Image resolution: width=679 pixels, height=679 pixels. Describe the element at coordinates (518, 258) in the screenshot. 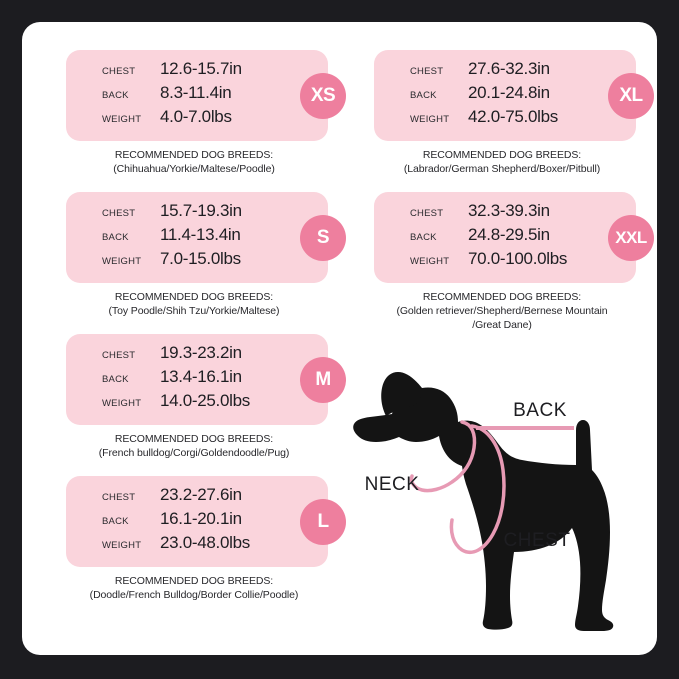

I see `measure-value-weight: 70.0-100.0lbs` at that location.